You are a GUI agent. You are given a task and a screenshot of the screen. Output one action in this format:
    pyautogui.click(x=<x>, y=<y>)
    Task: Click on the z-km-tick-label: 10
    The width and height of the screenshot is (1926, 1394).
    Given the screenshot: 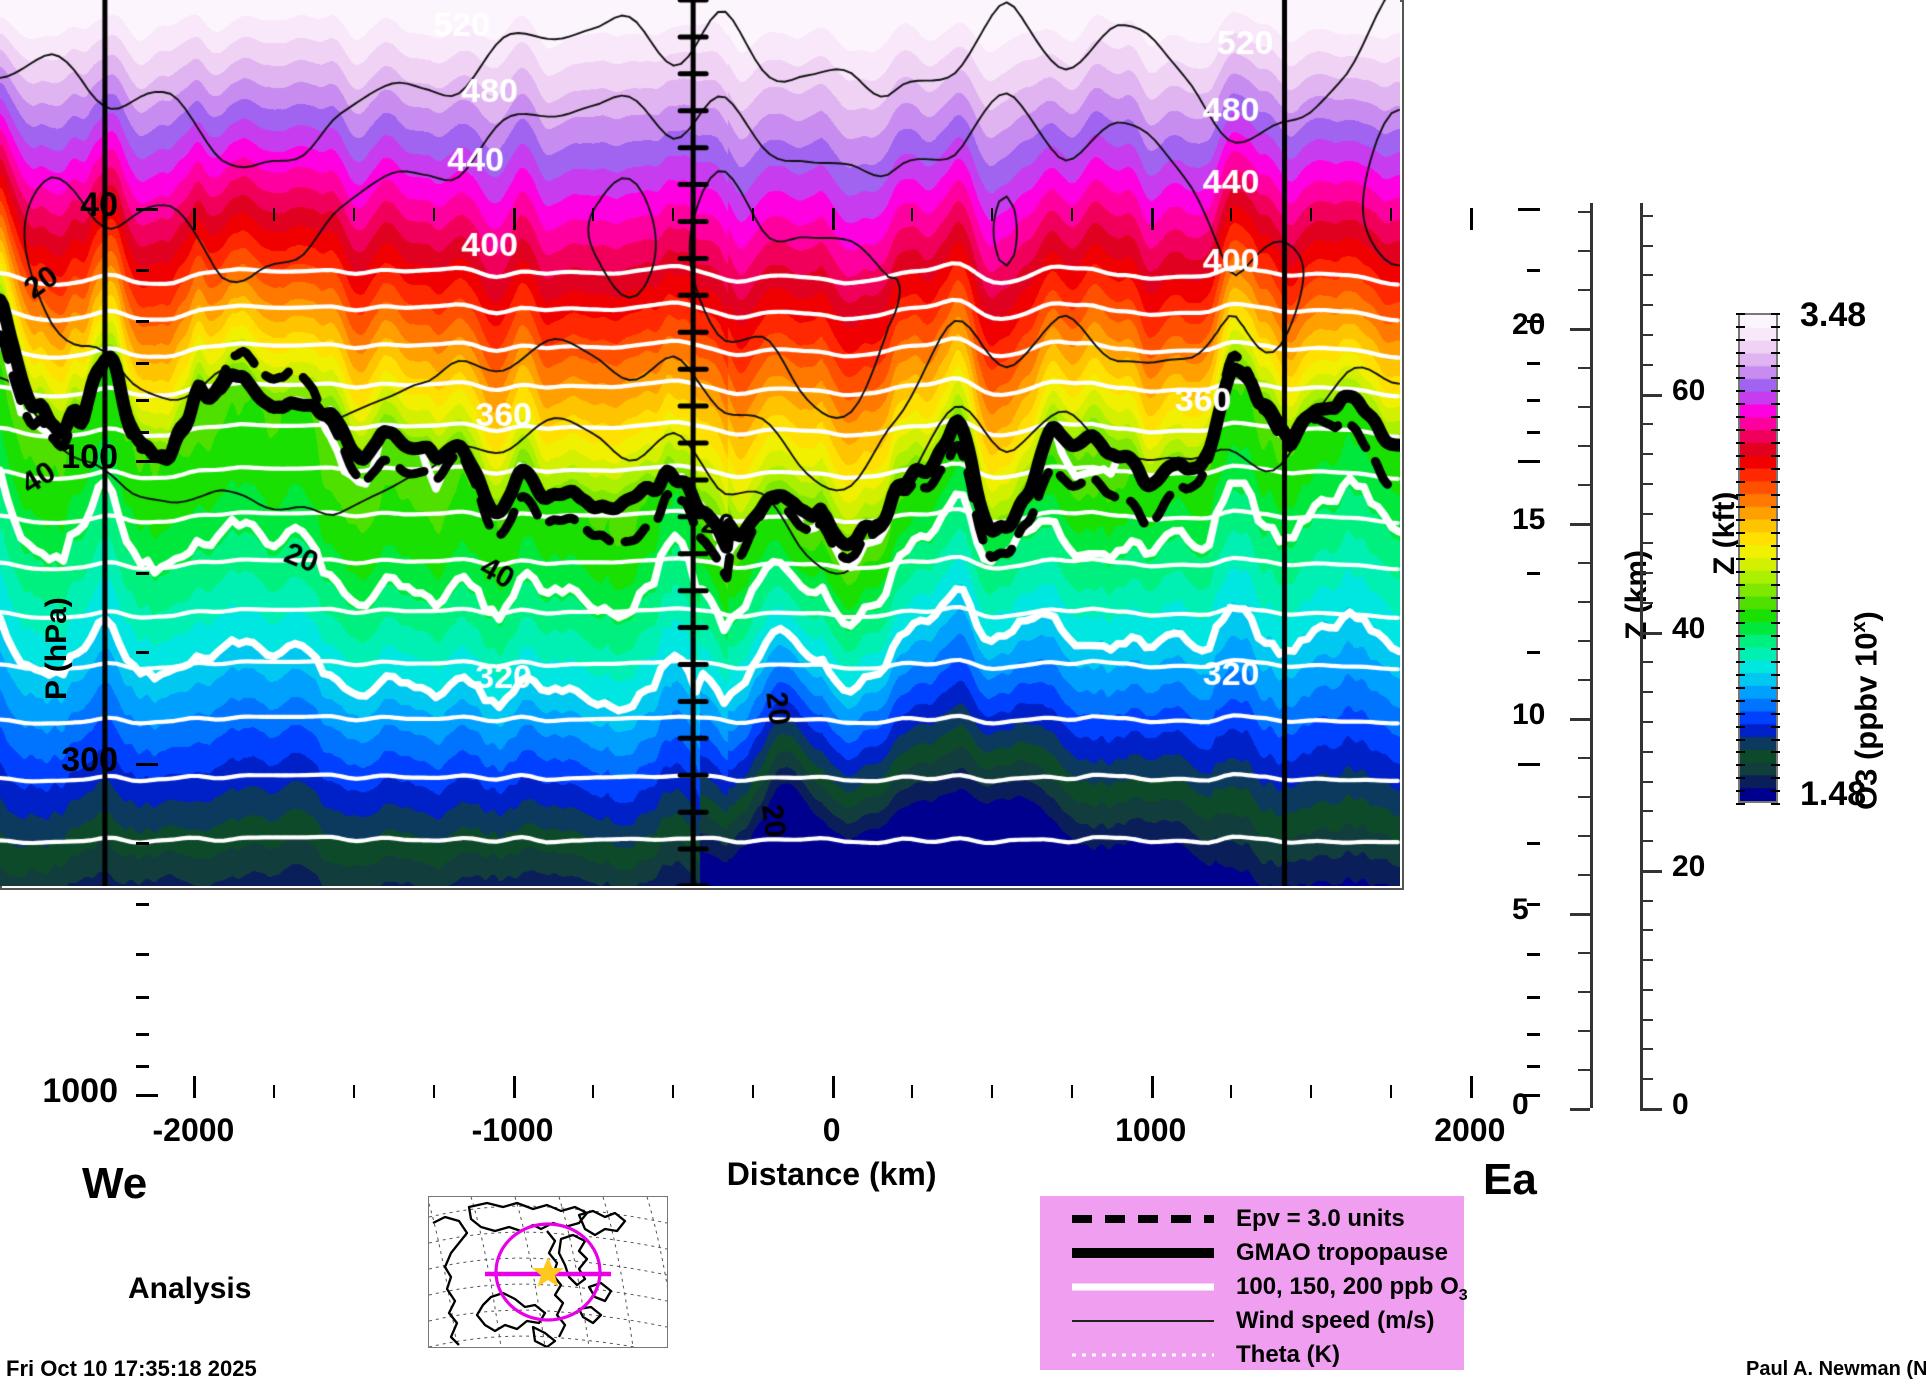 What is the action you would take?
    pyautogui.click(x=1529, y=714)
    